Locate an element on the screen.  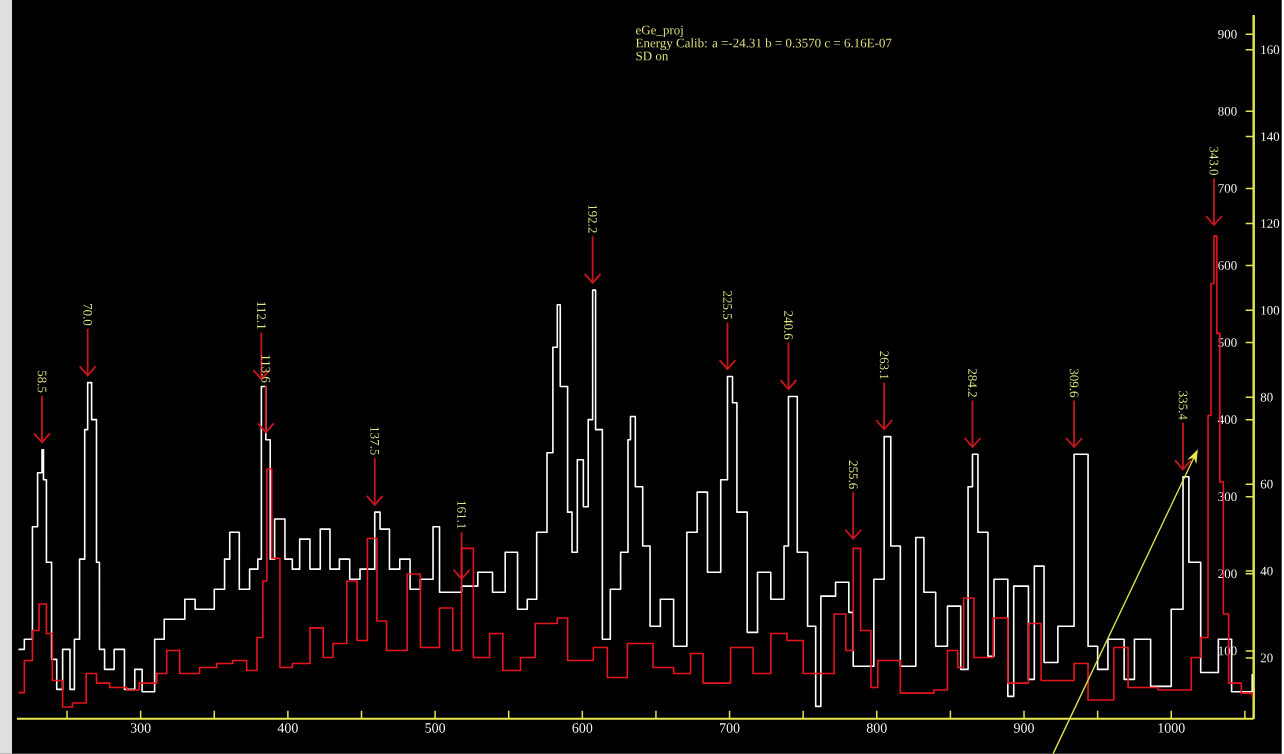
annotation: 335.4 is located at coordinates (1183, 405).